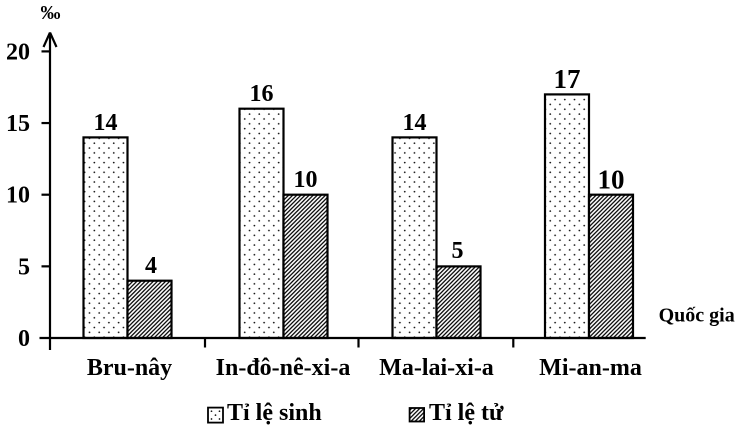 The image size is (742, 434). I want to click on svg-text: 20, so click(18, 52).